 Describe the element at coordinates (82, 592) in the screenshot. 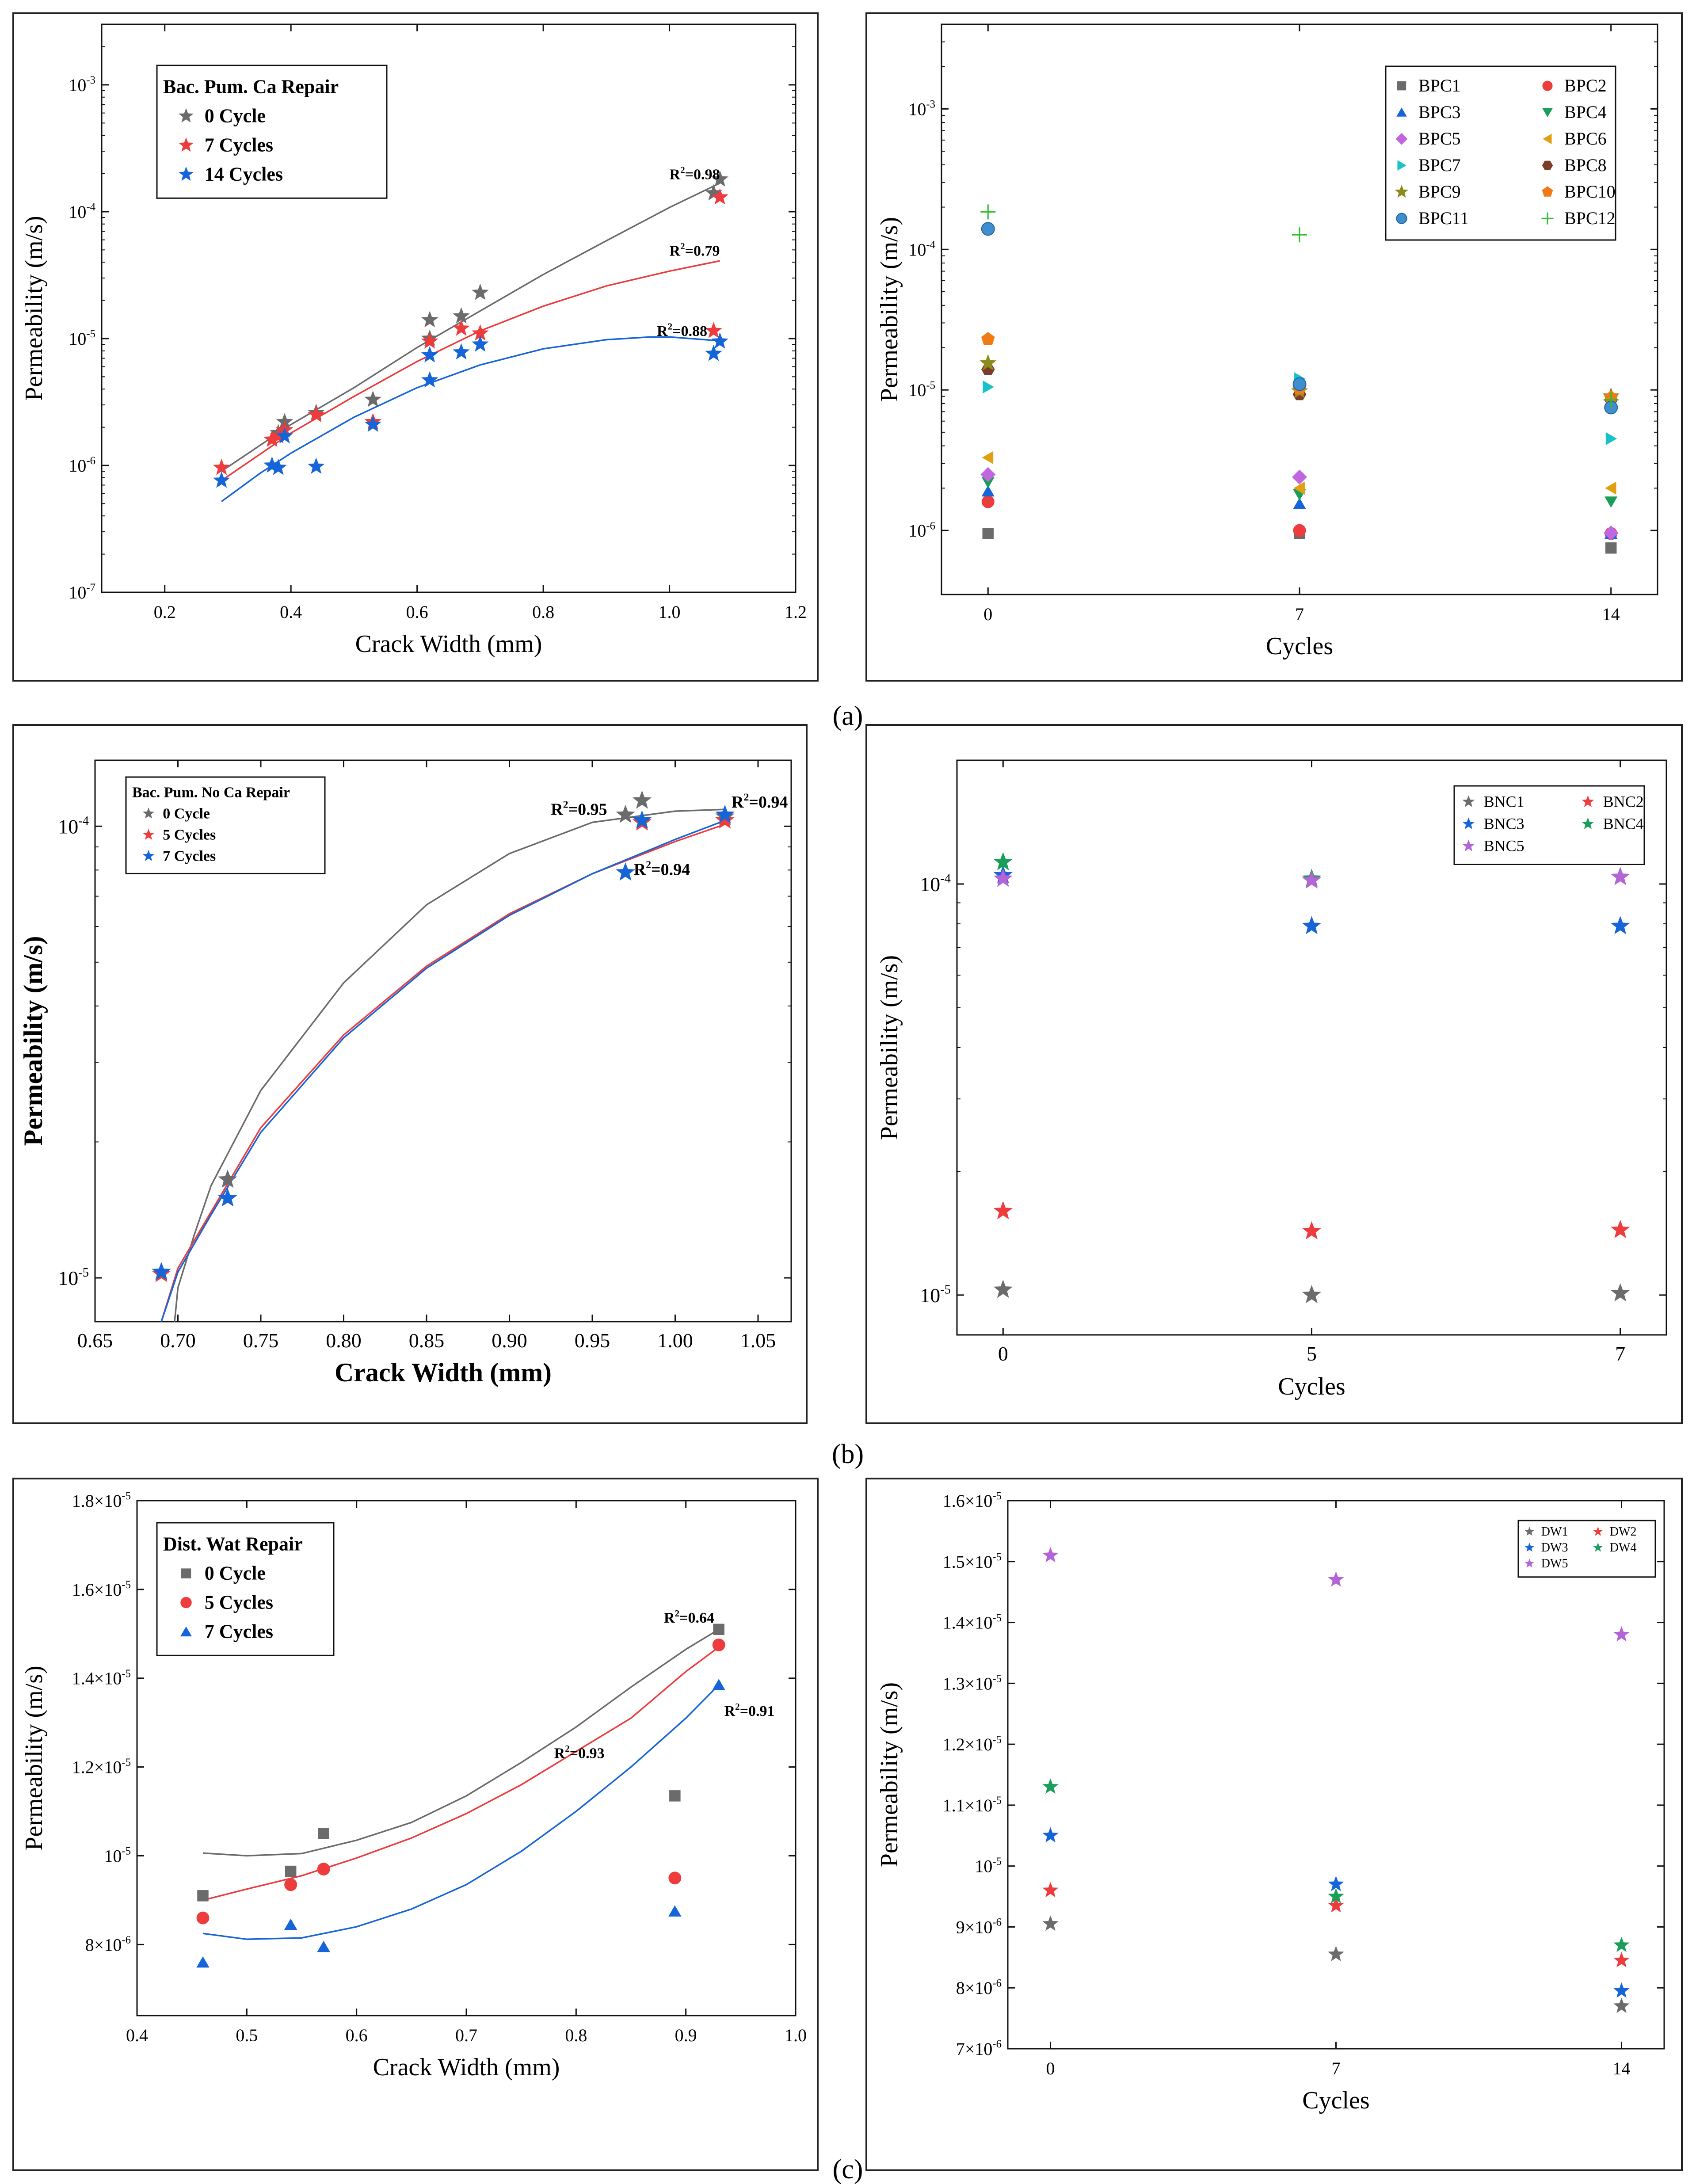

I see `y-tick-label: 10⁻⁷` at that location.